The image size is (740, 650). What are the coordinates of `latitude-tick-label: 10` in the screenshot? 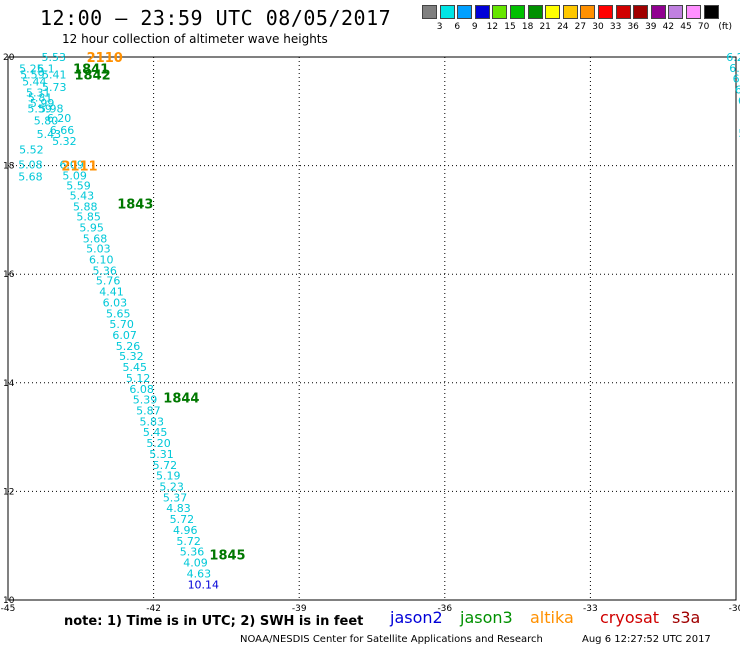 It's located at (9, 601).